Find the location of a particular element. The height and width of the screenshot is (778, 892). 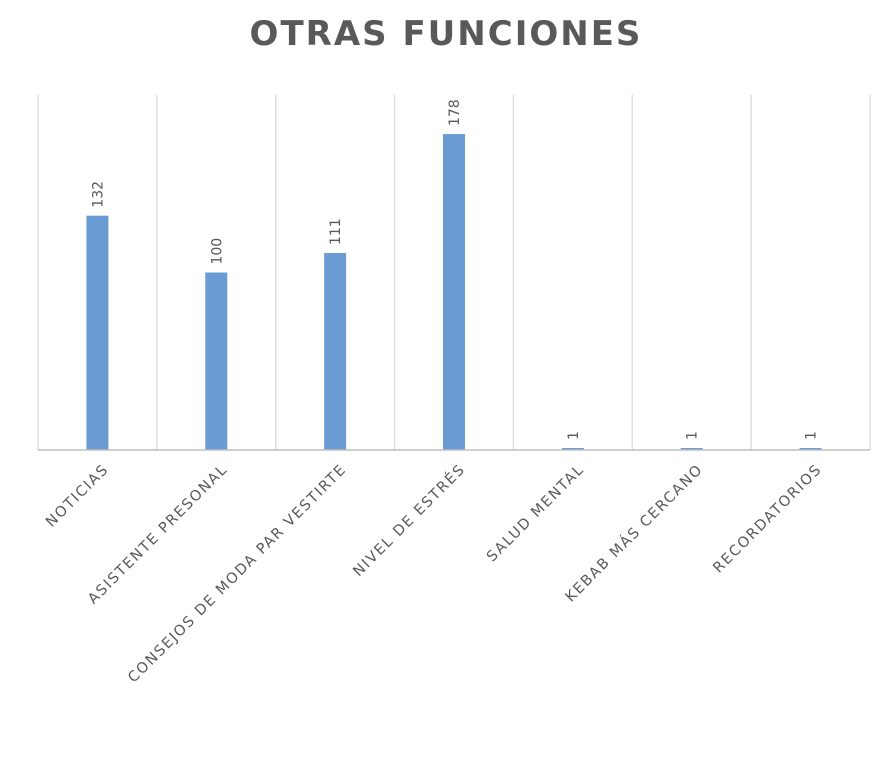

category-label-3: CONSEJOS DE MODA PAR VESTIRTE is located at coordinates (237, 574).